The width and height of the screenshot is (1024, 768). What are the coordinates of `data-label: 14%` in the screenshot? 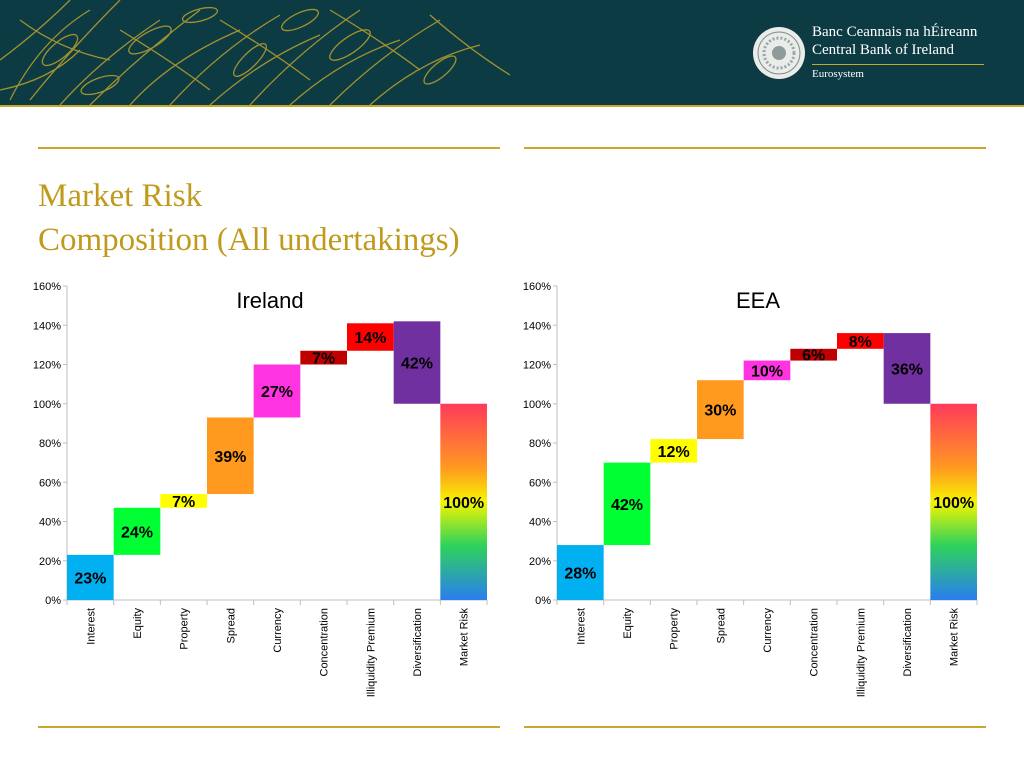 It's located at (370, 338).